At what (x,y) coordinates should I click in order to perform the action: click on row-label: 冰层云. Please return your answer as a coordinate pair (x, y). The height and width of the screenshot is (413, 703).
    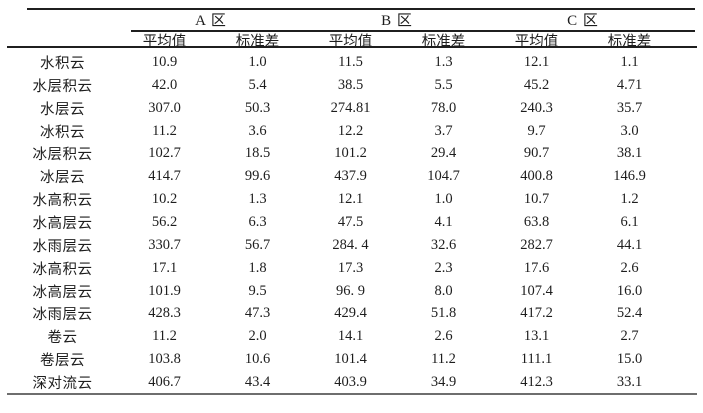
    Looking at the image, I should click on (62, 178).